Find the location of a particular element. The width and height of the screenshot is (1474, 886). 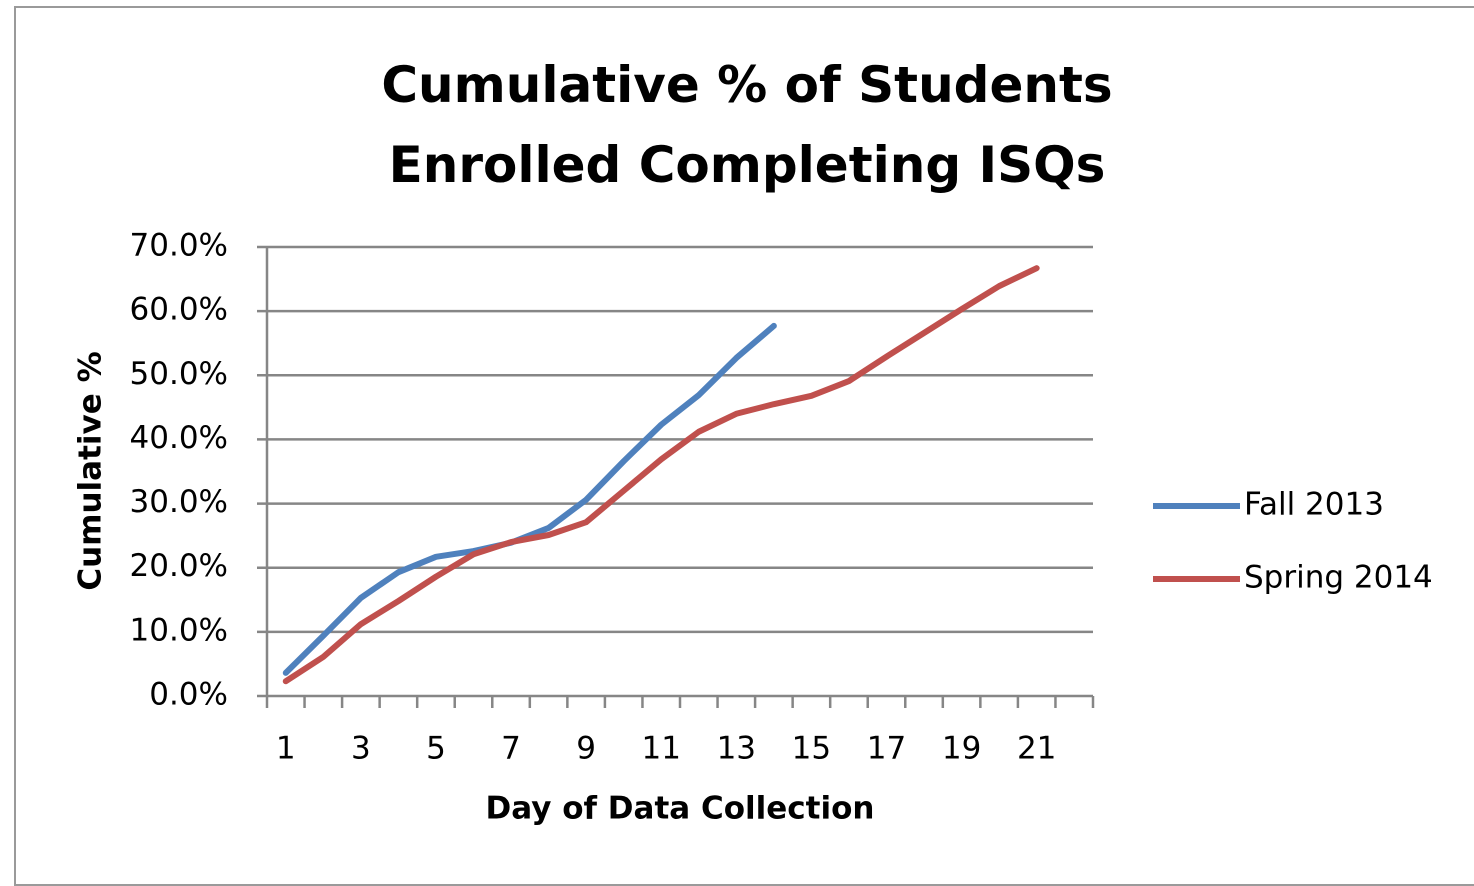

x-tick-label: 11 is located at coordinates (661, 749).